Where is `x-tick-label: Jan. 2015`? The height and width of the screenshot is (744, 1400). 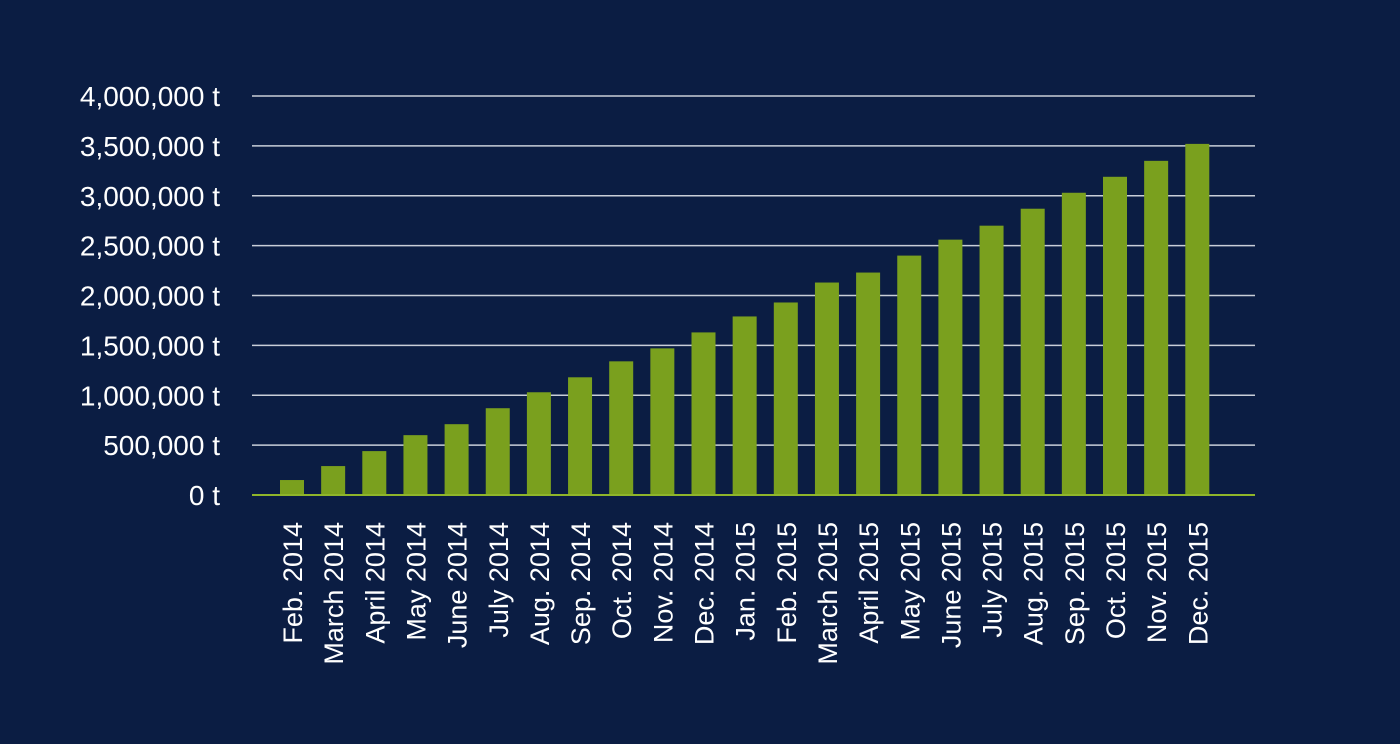 x-tick-label: Jan. 2015 is located at coordinates (746, 581).